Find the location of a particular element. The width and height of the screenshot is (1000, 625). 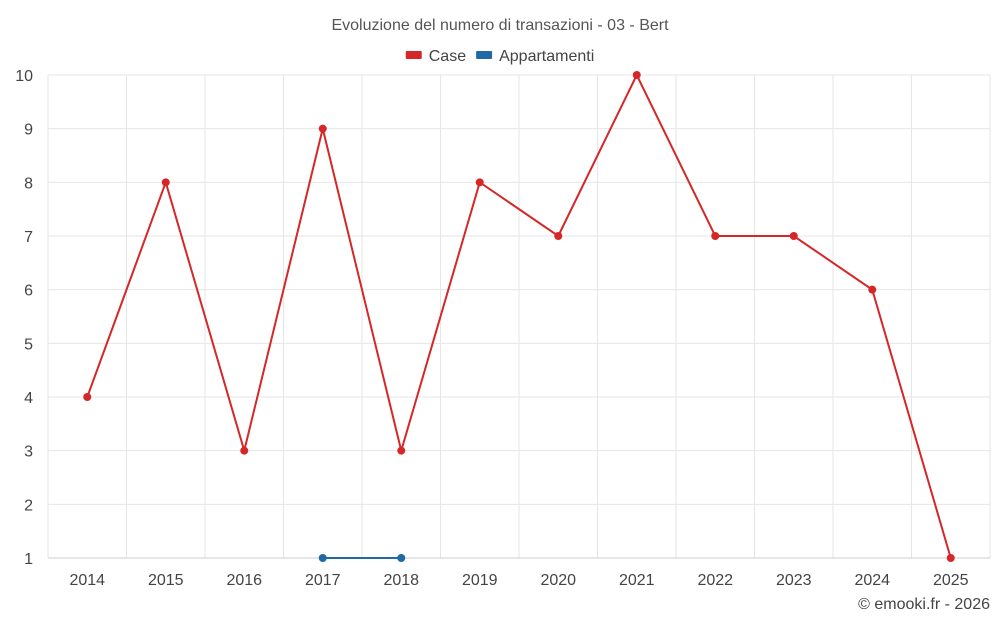

legend: Case Appartamenti is located at coordinates (499, 56).